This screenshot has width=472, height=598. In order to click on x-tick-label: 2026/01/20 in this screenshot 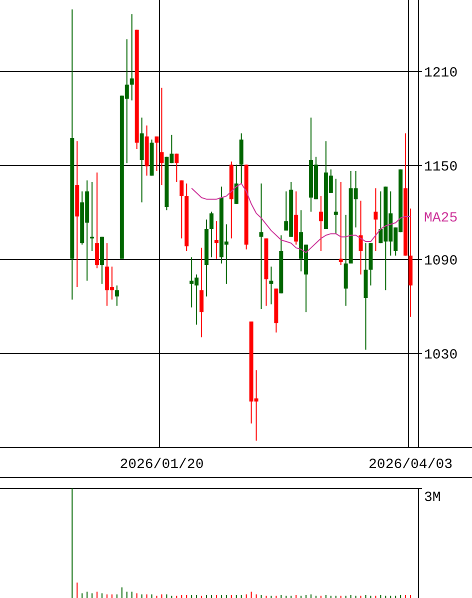, I will do `click(162, 464)`.